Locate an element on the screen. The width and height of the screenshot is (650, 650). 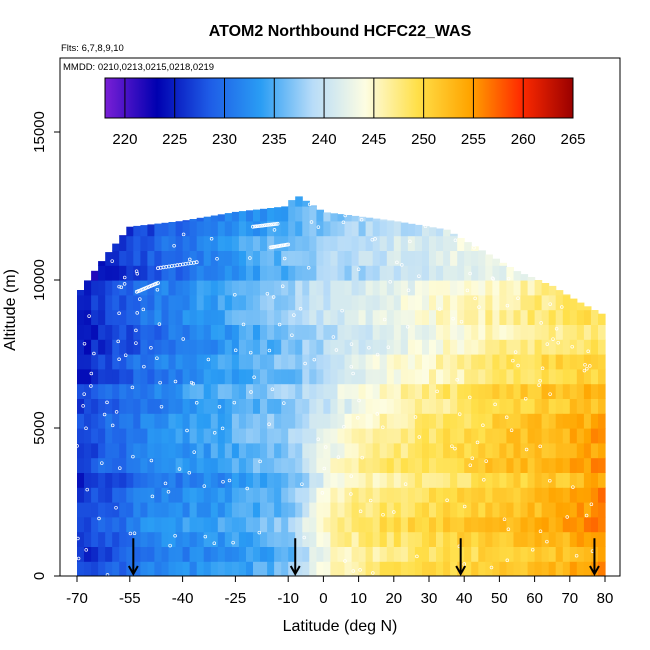
y-tick-label: 5000 is located at coordinates (39, 427).